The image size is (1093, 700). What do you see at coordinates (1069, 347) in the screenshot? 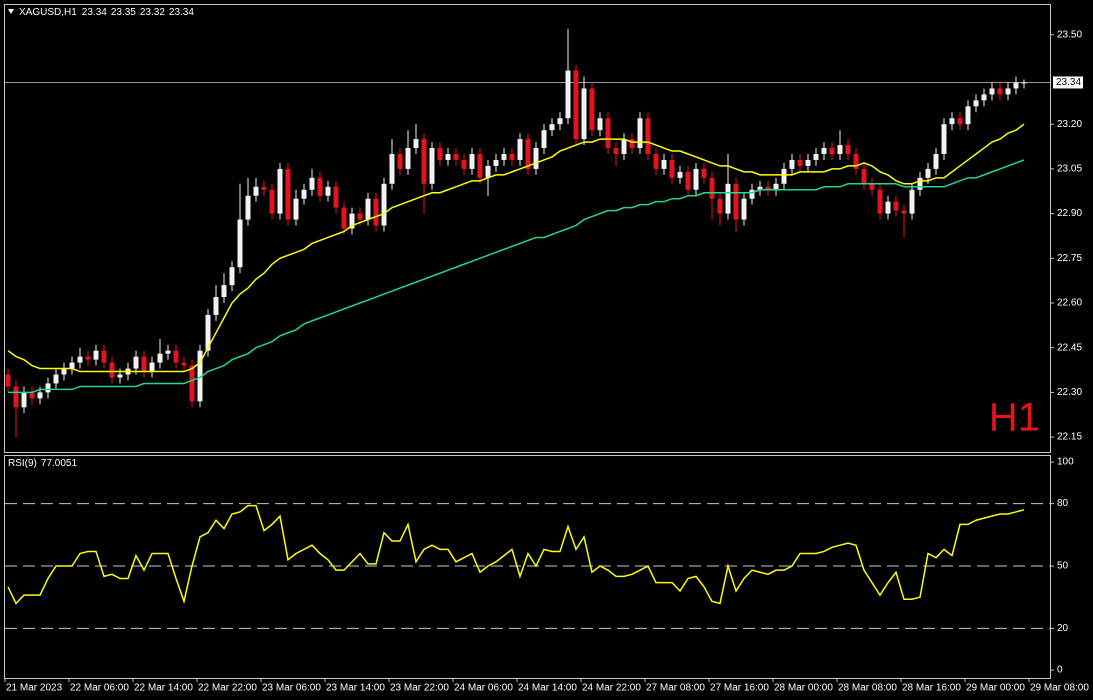
I see `y-tick-label: 22.45` at bounding box center [1069, 347].